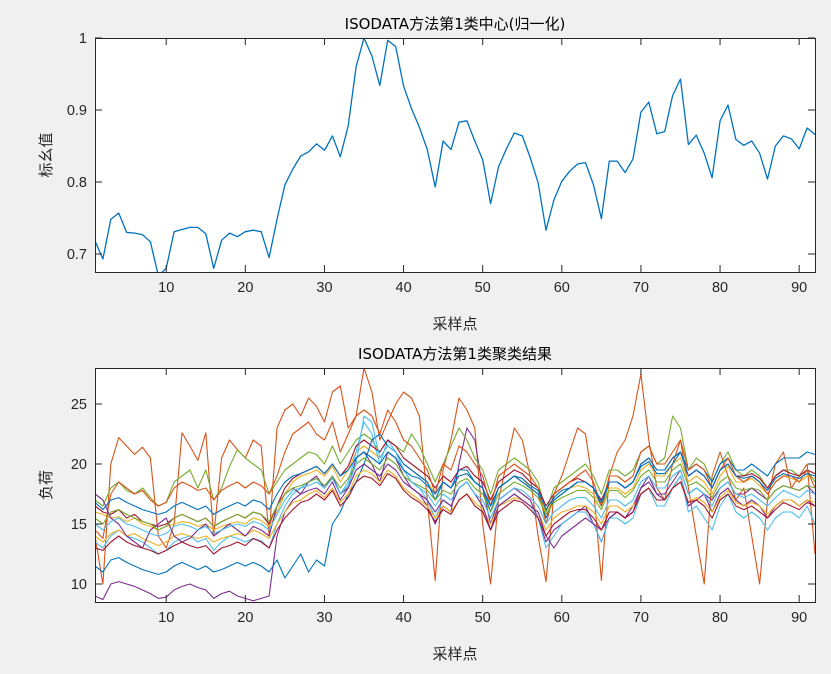 The image size is (831, 674). What do you see at coordinates (454, 654) in the screenshot?
I see `bottom-x-axis-label: 采样点` at bounding box center [454, 654].